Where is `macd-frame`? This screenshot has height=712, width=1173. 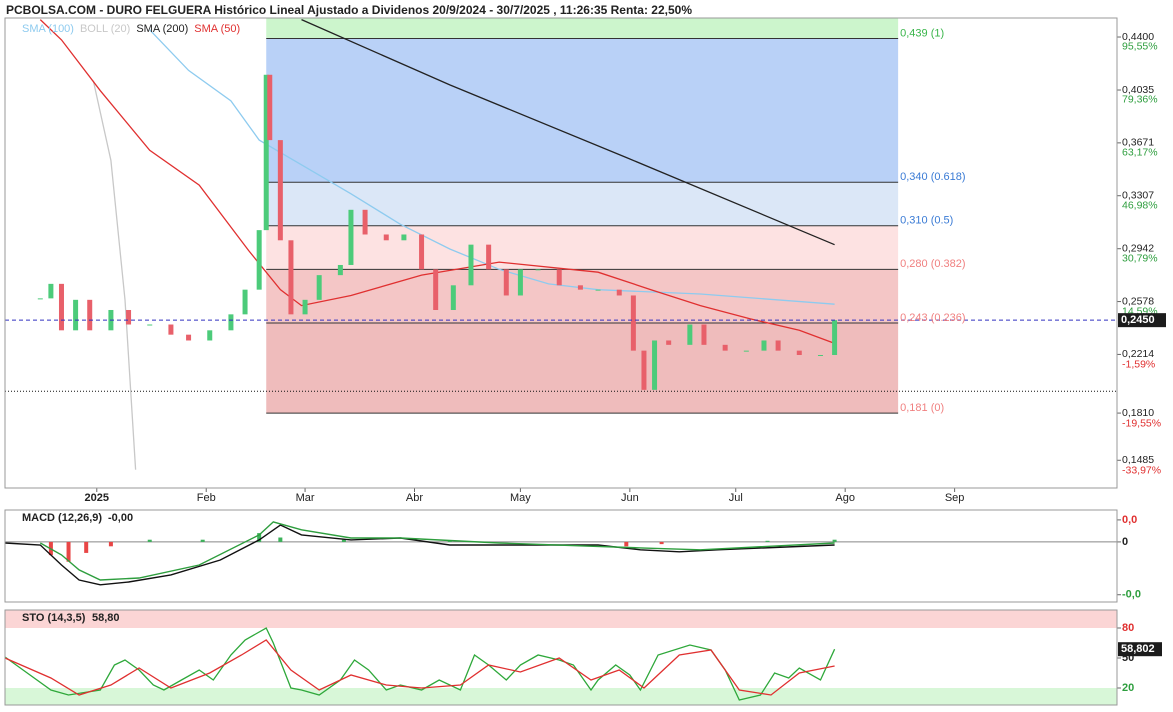 macd-frame is located at coordinates (561, 556).